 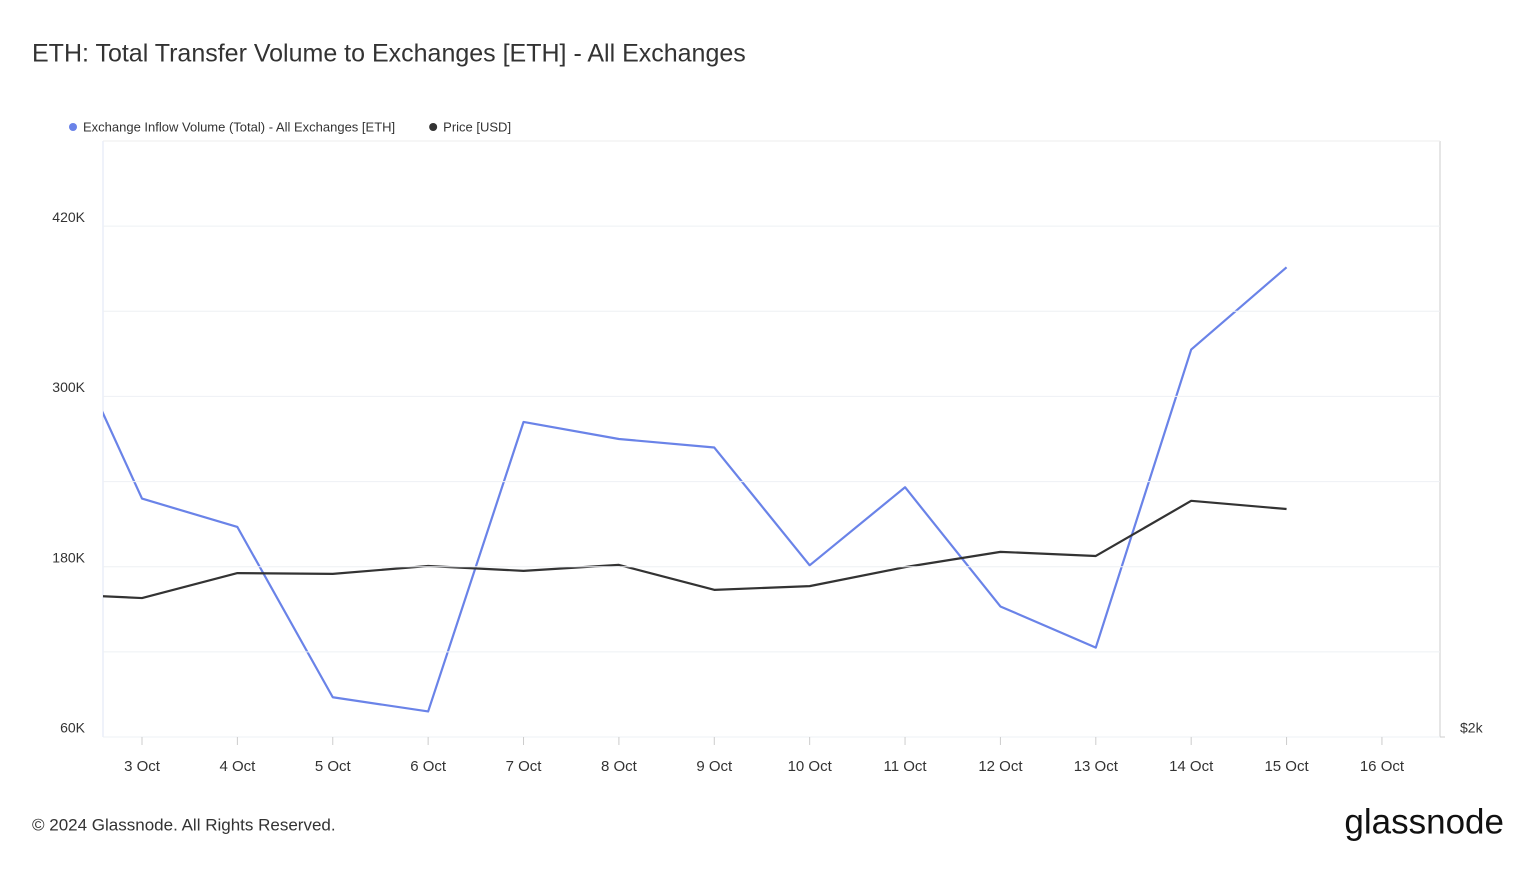 What do you see at coordinates (1382, 766) in the screenshot?
I see `x-tick-label: 16 Oct` at bounding box center [1382, 766].